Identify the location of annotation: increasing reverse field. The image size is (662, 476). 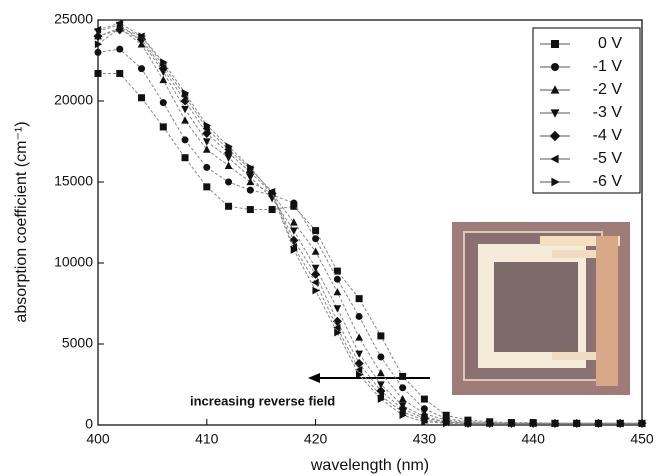
(262, 400).